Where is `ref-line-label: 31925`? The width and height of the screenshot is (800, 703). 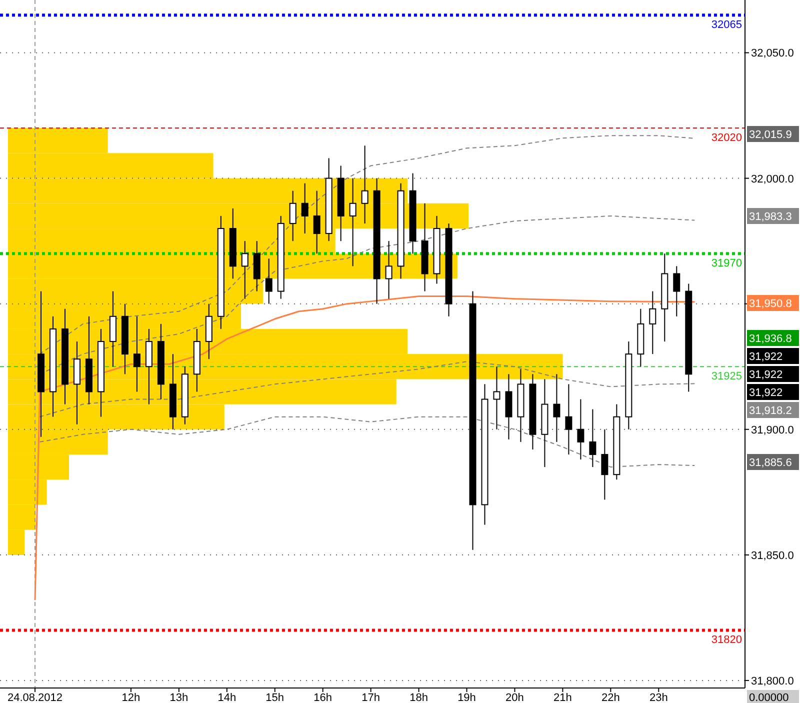 ref-line-label: 31925 is located at coordinates (726, 376).